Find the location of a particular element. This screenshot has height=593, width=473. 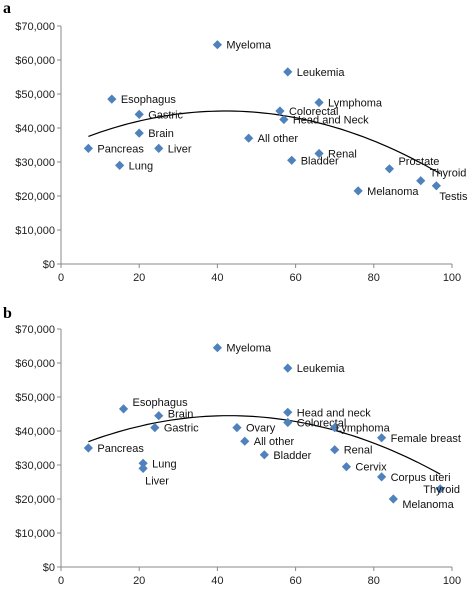

trend-line is located at coordinates (264, 445).